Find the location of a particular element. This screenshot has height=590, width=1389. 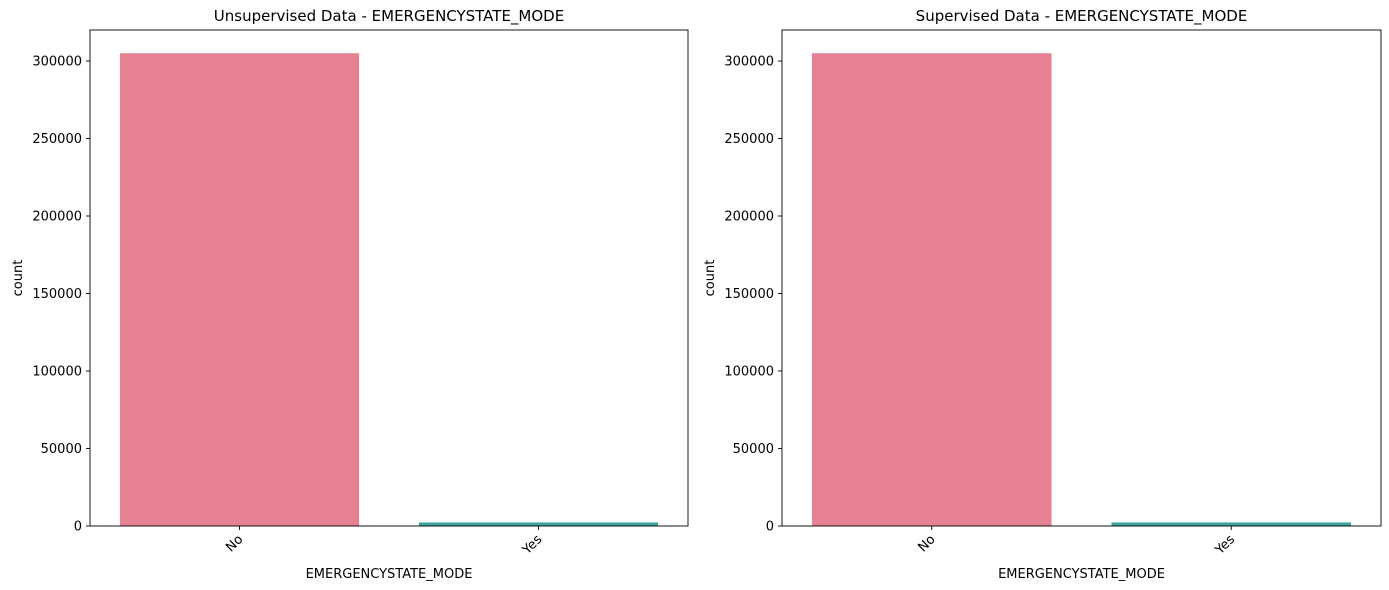

chart-title: Unsupervised Data - EMERGENCYSTATE_MODE is located at coordinates (389, 16).